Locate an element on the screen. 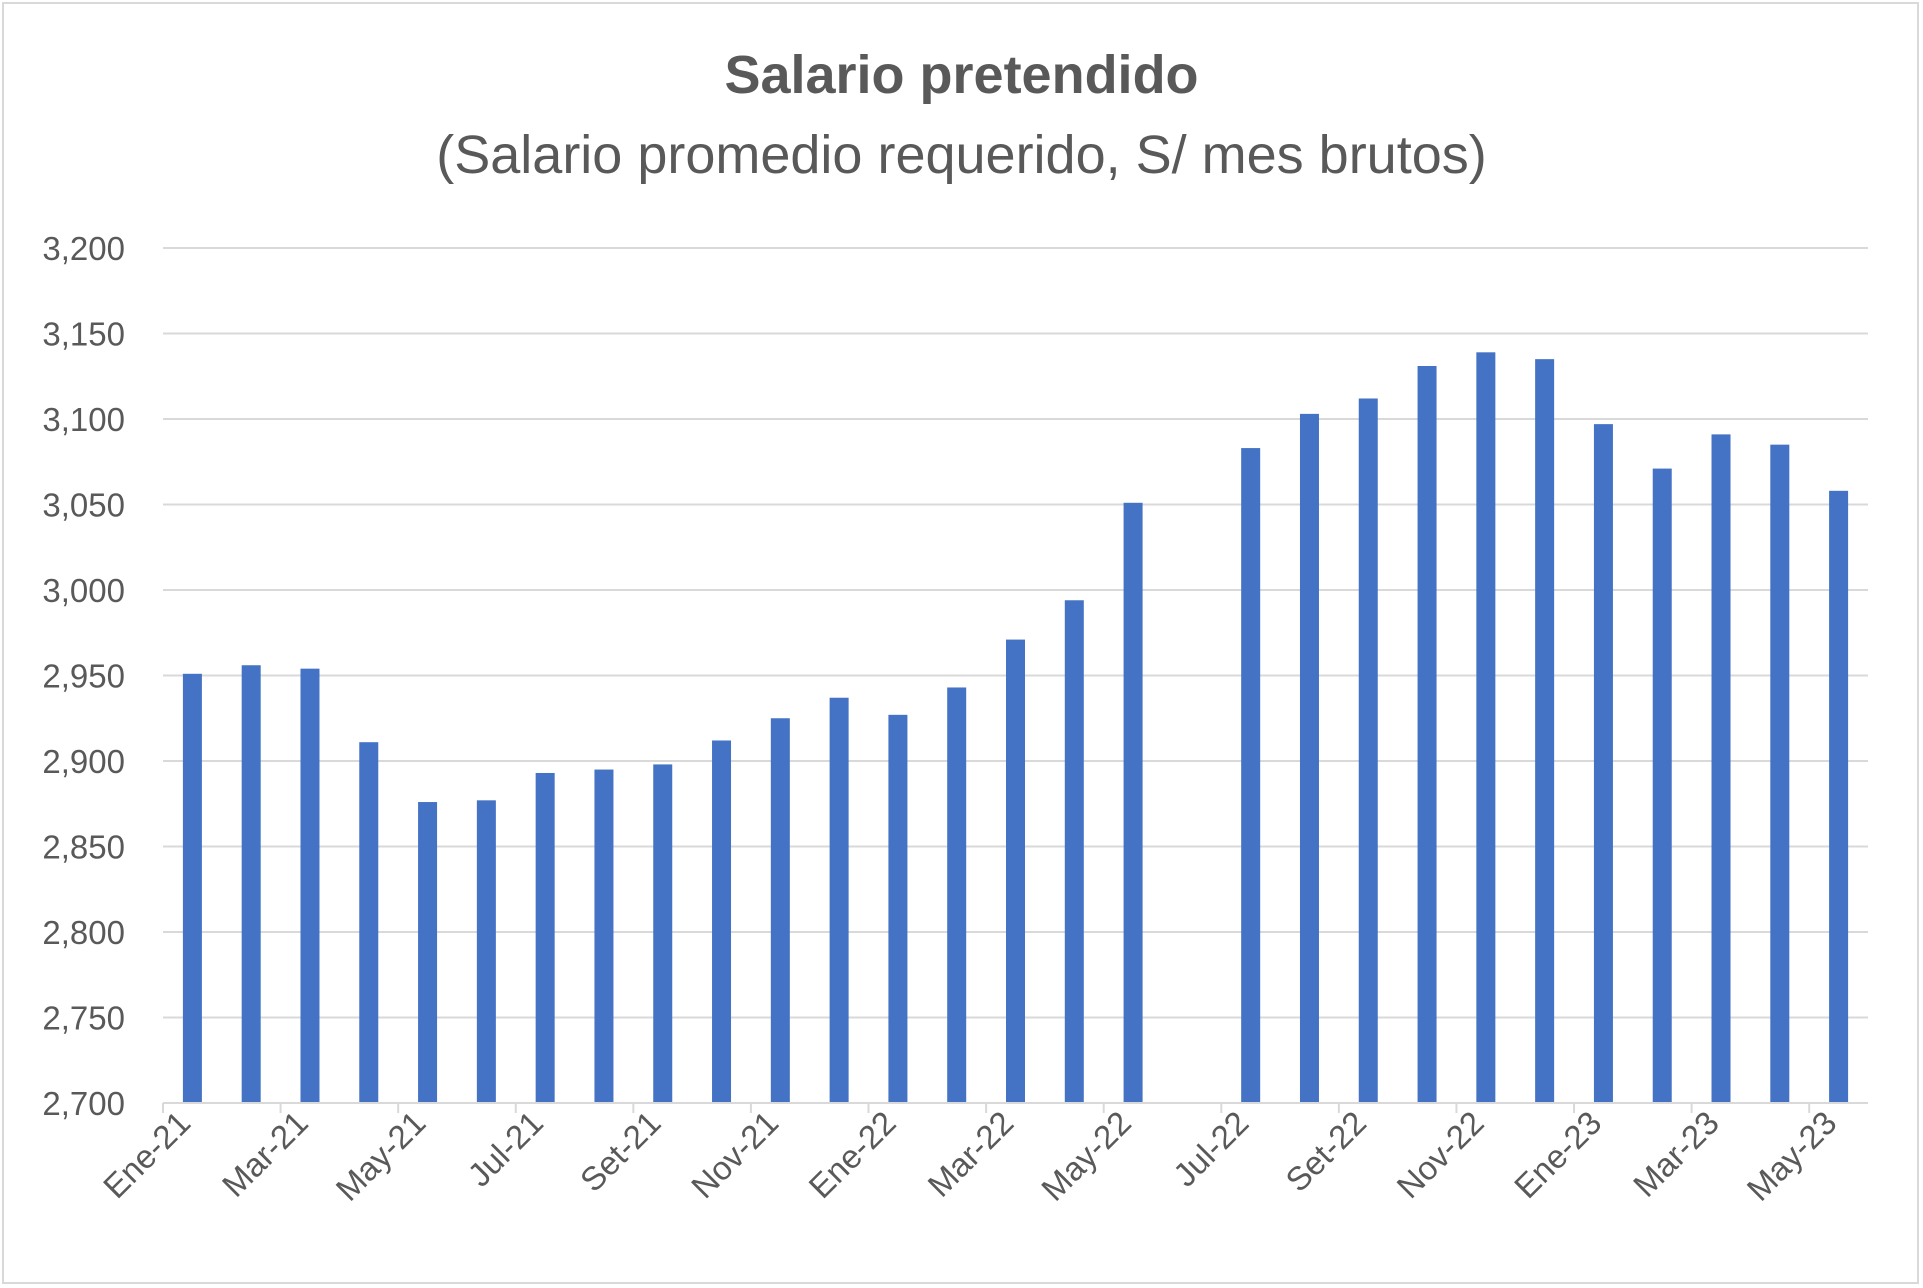  y-tick-label: 2,750 is located at coordinates (83, 1018).